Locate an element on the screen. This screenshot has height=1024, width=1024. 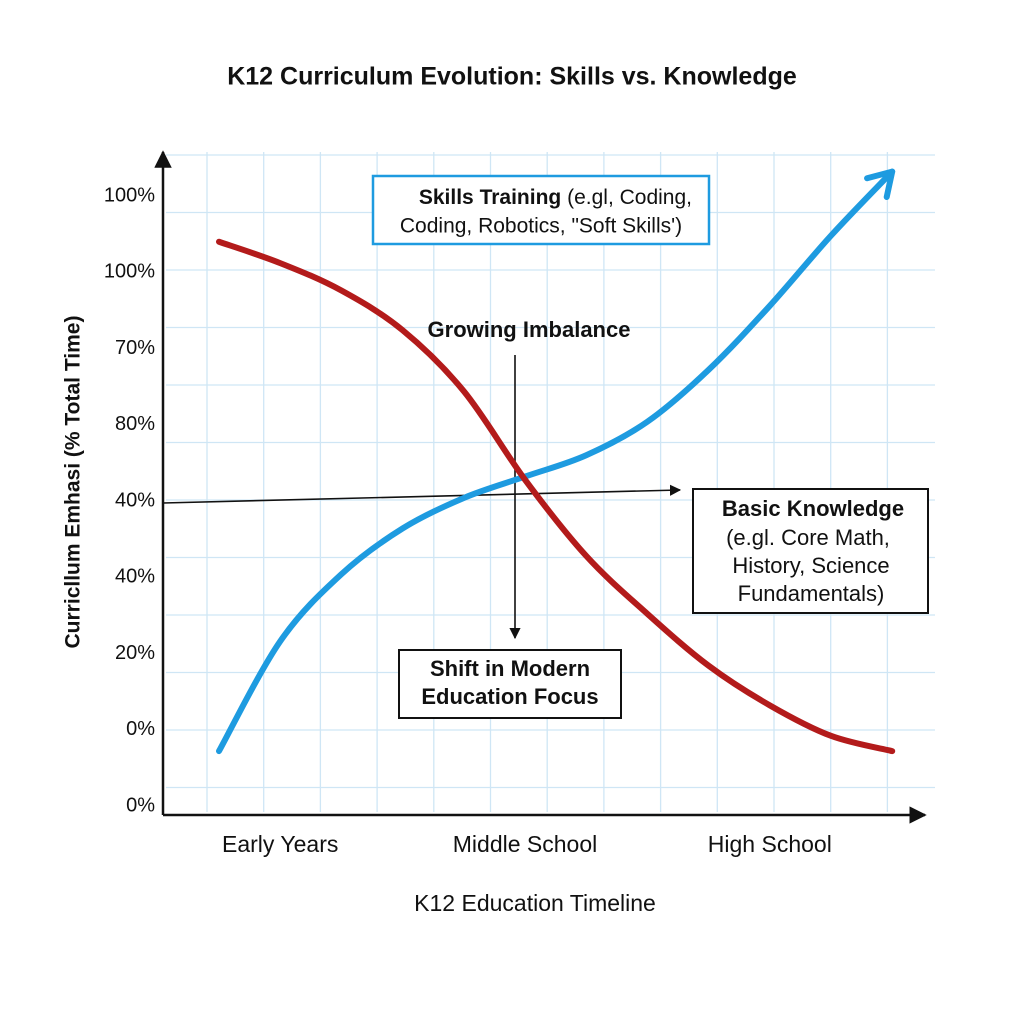
knowledge-box is located at coordinates (810, 551).